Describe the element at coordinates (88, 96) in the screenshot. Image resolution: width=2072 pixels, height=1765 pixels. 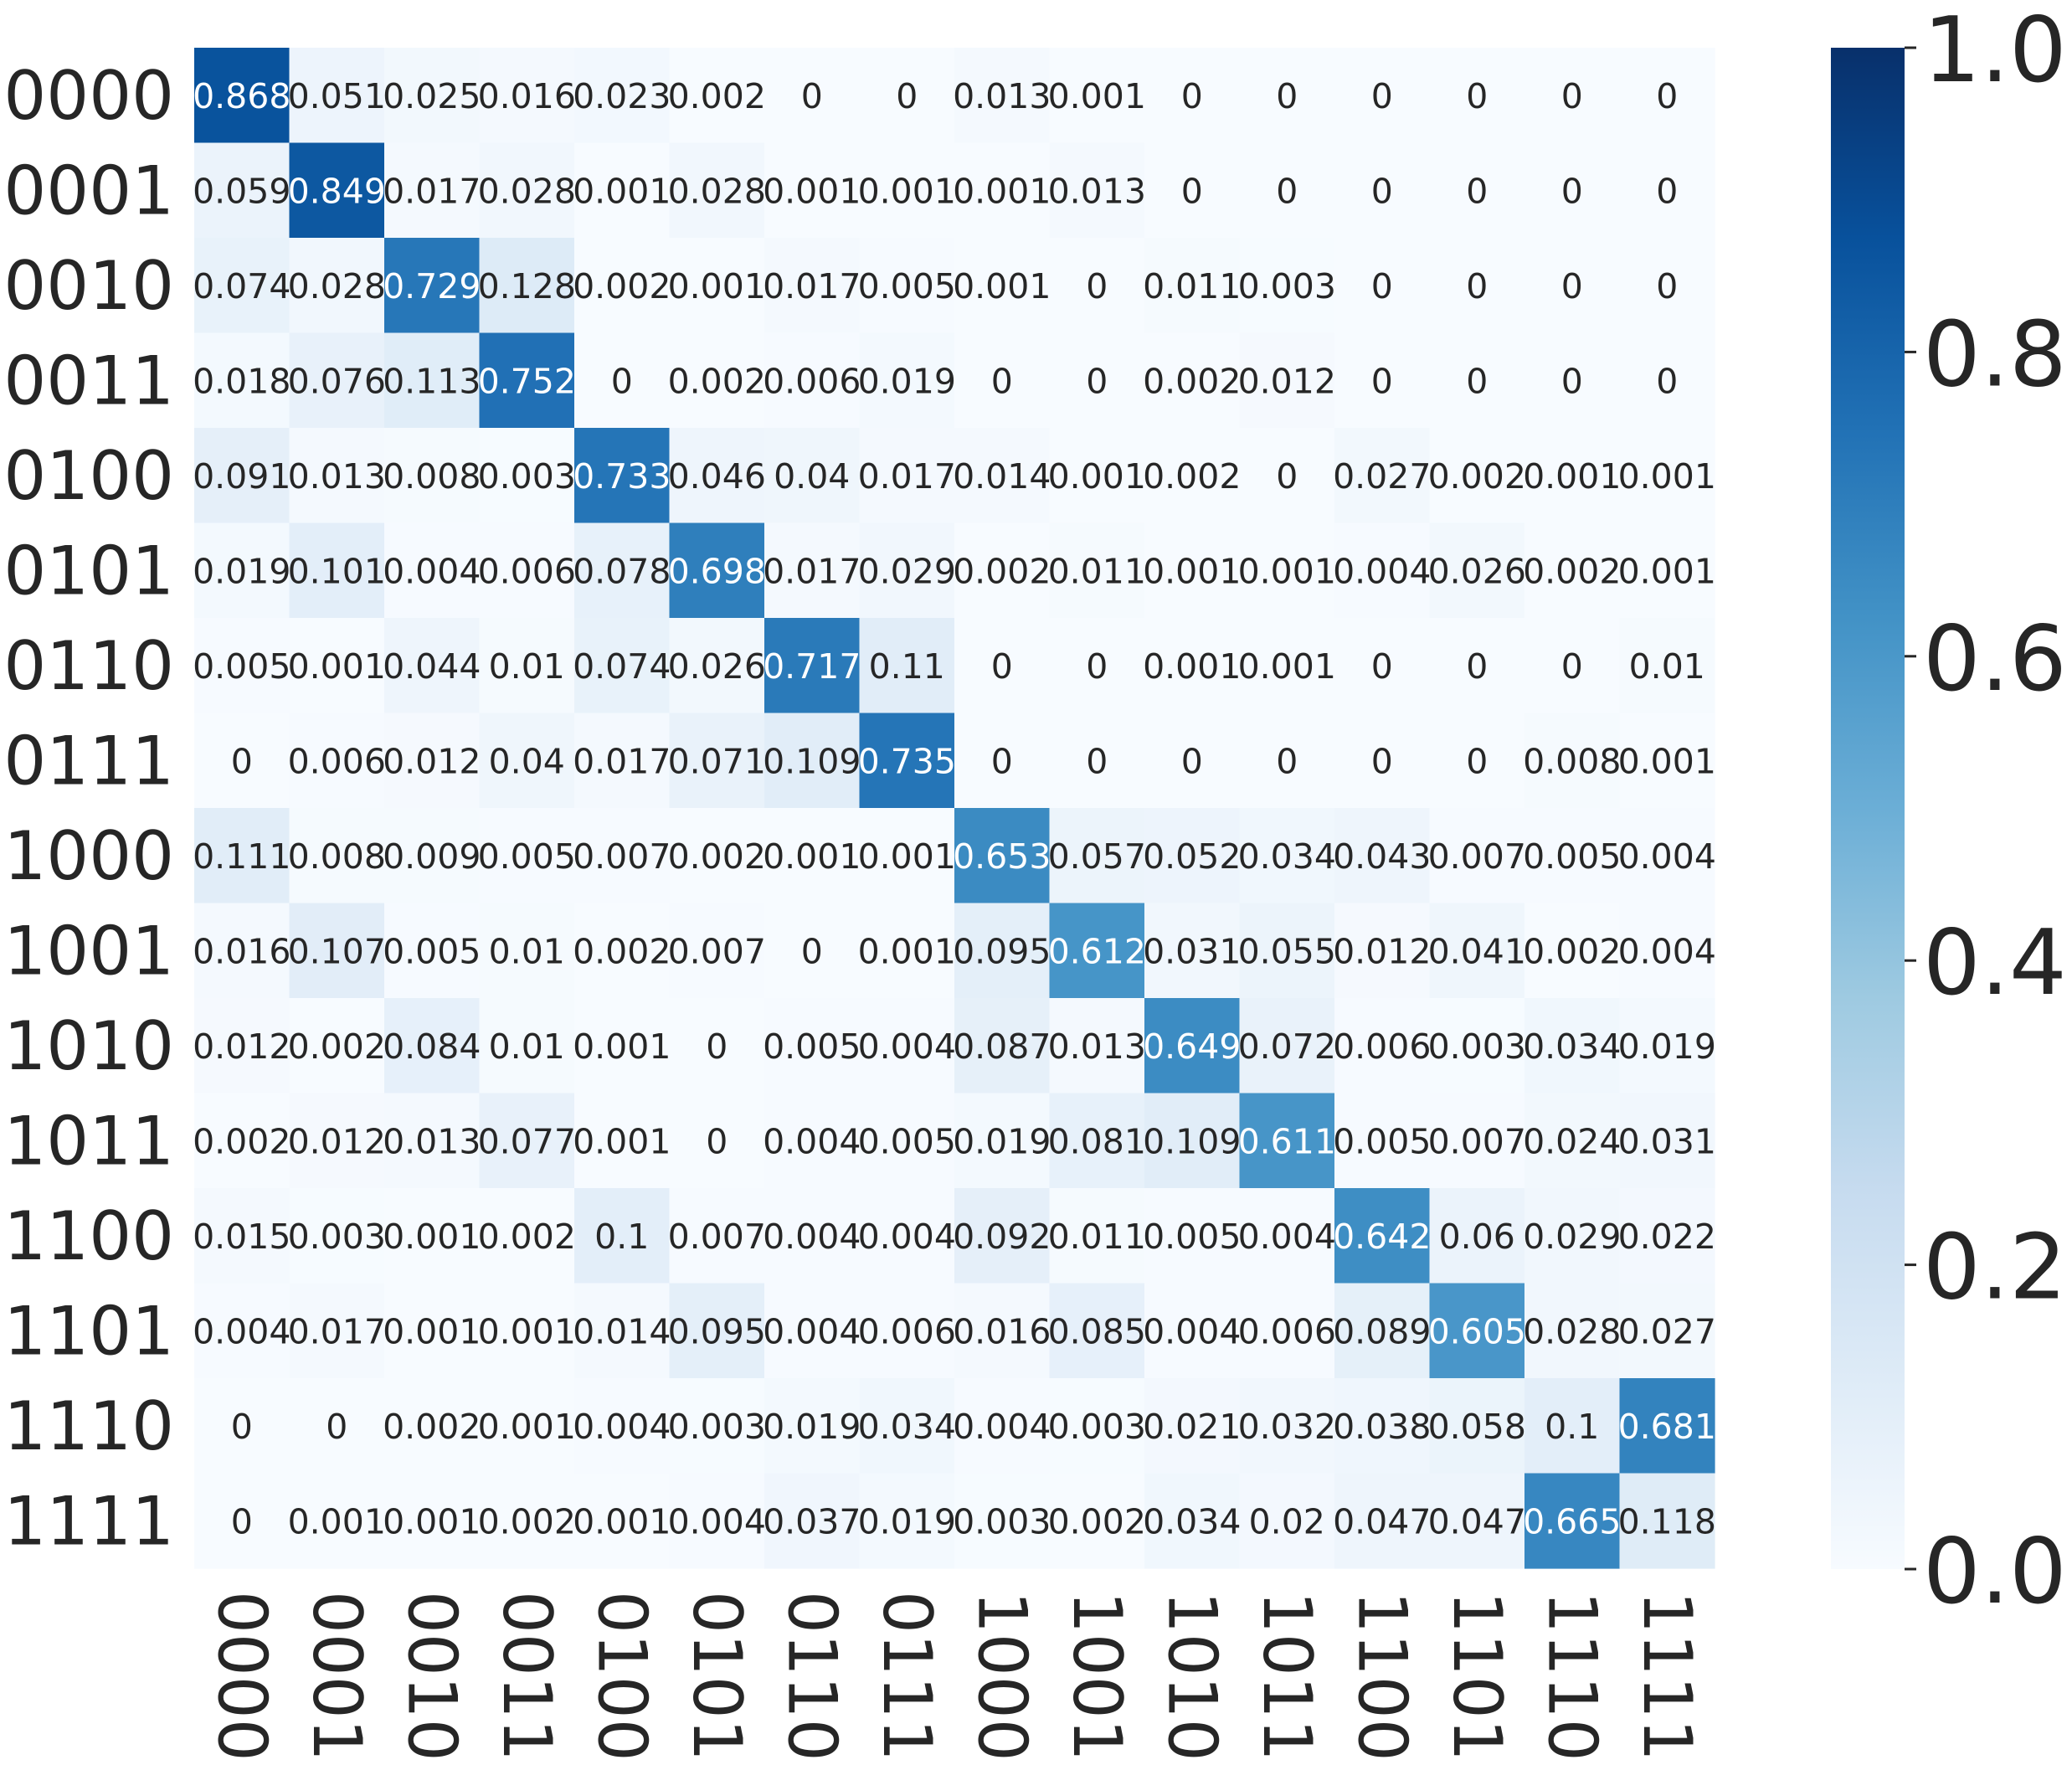
I see `y-tick-label: 0000` at that location.